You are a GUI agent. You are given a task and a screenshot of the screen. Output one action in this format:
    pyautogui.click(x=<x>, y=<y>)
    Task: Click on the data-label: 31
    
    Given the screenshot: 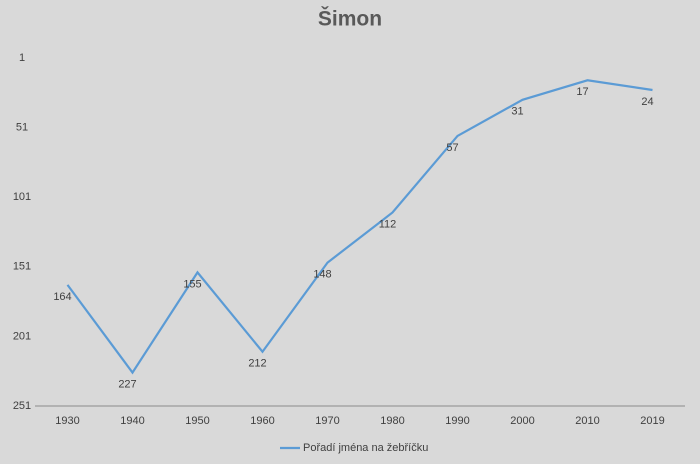 What is the action you would take?
    pyautogui.click(x=517, y=112)
    